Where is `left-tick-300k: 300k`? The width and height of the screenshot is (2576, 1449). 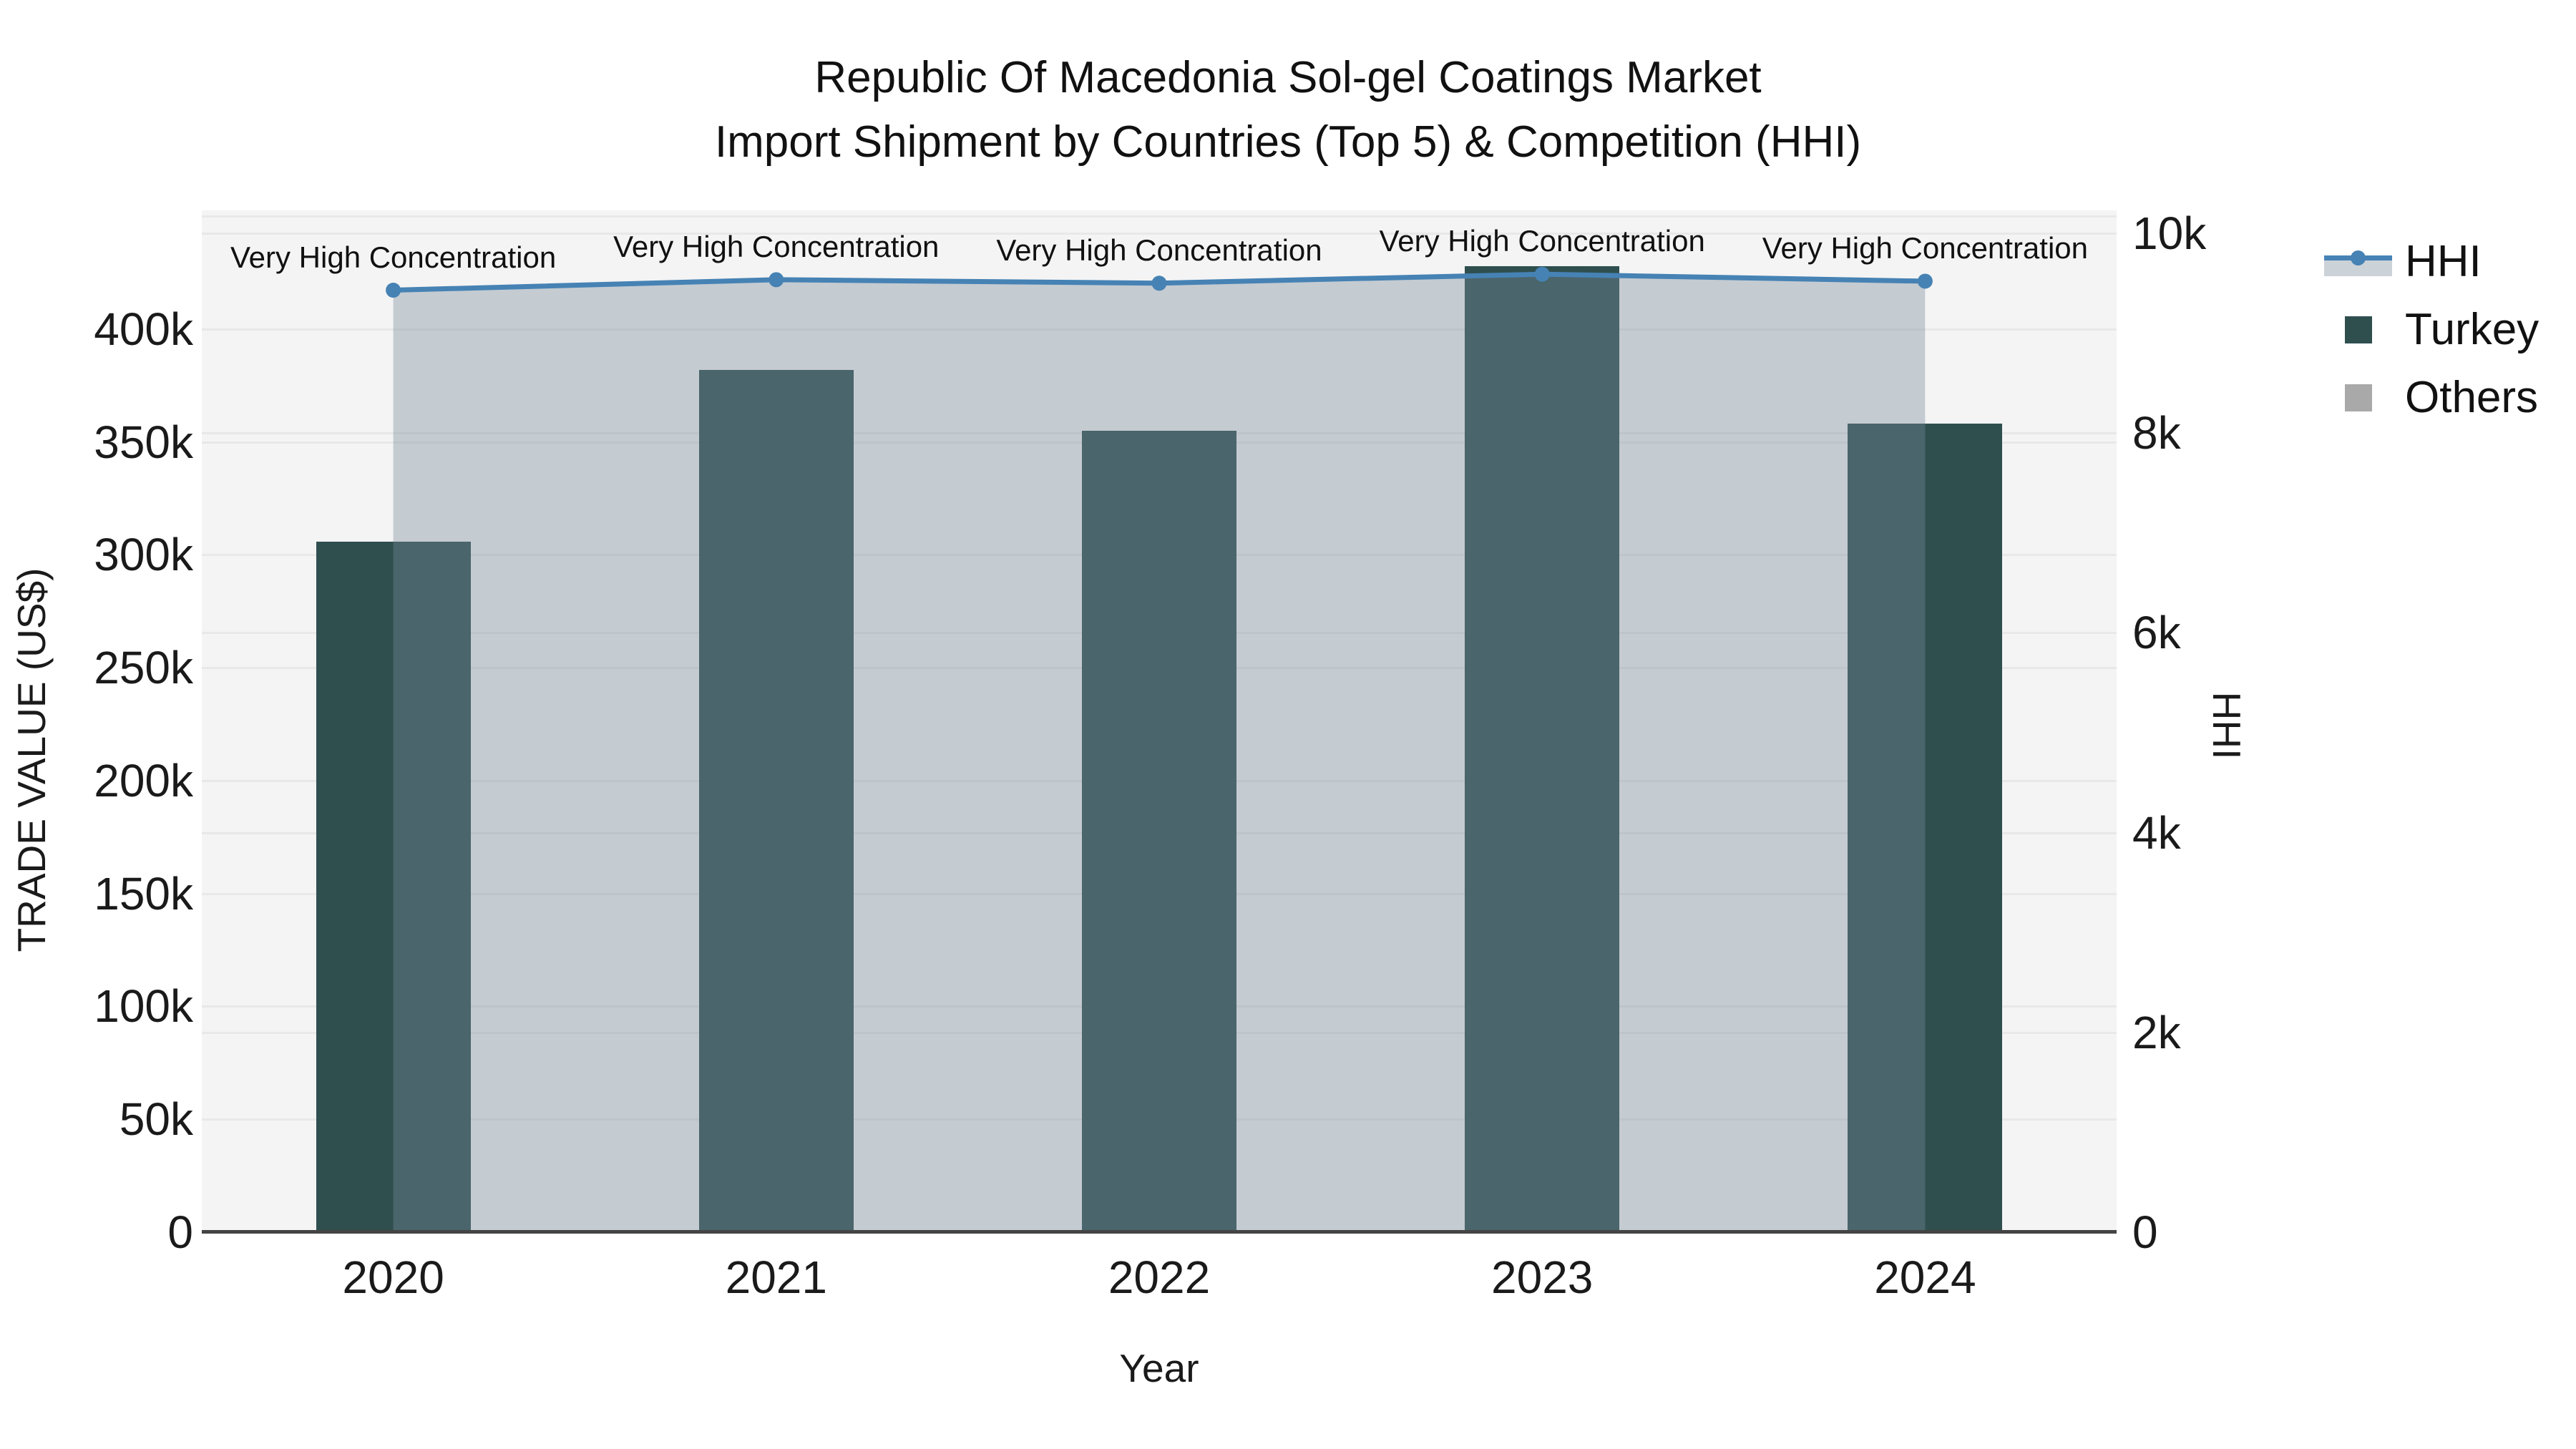
left-tick-300k: 300k is located at coordinates (143, 555).